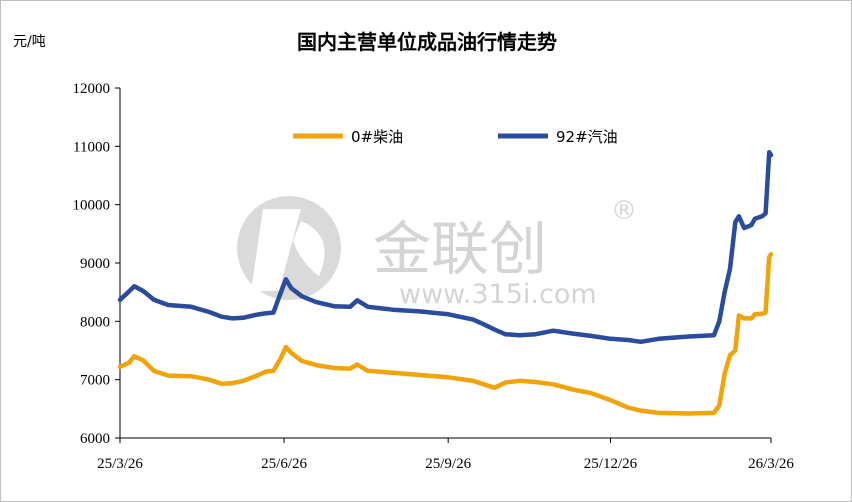 This screenshot has width=852, height=502. I want to click on watermark-url: www.315i.com, so click(498, 294).